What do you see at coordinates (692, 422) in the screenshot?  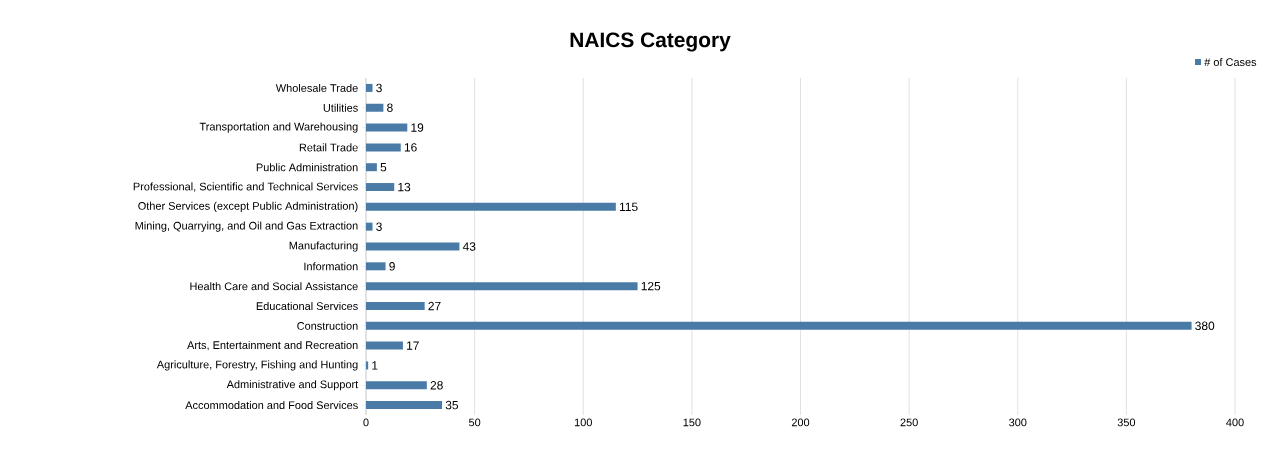 I see `x-tick-label: 150` at bounding box center [692, 422].